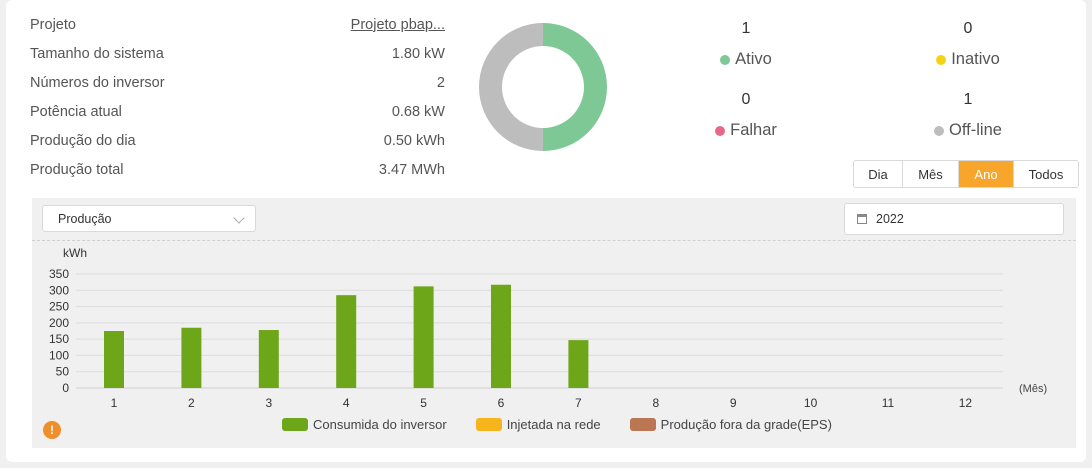  What do you see at coordinates (191, 403) in the screenshot?
I see `x-tick-label: 2` at bounding box center [191, 403].